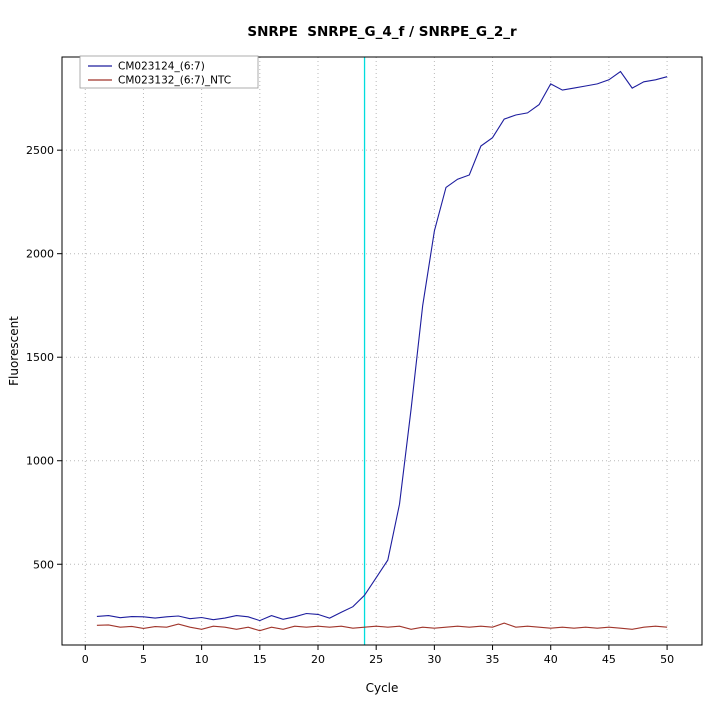 The height and width of the screenshot is (720, 720). Describe the element at coordinates (40, 150) in the screenshot. I see `y-tick-label: 2500` at that location.